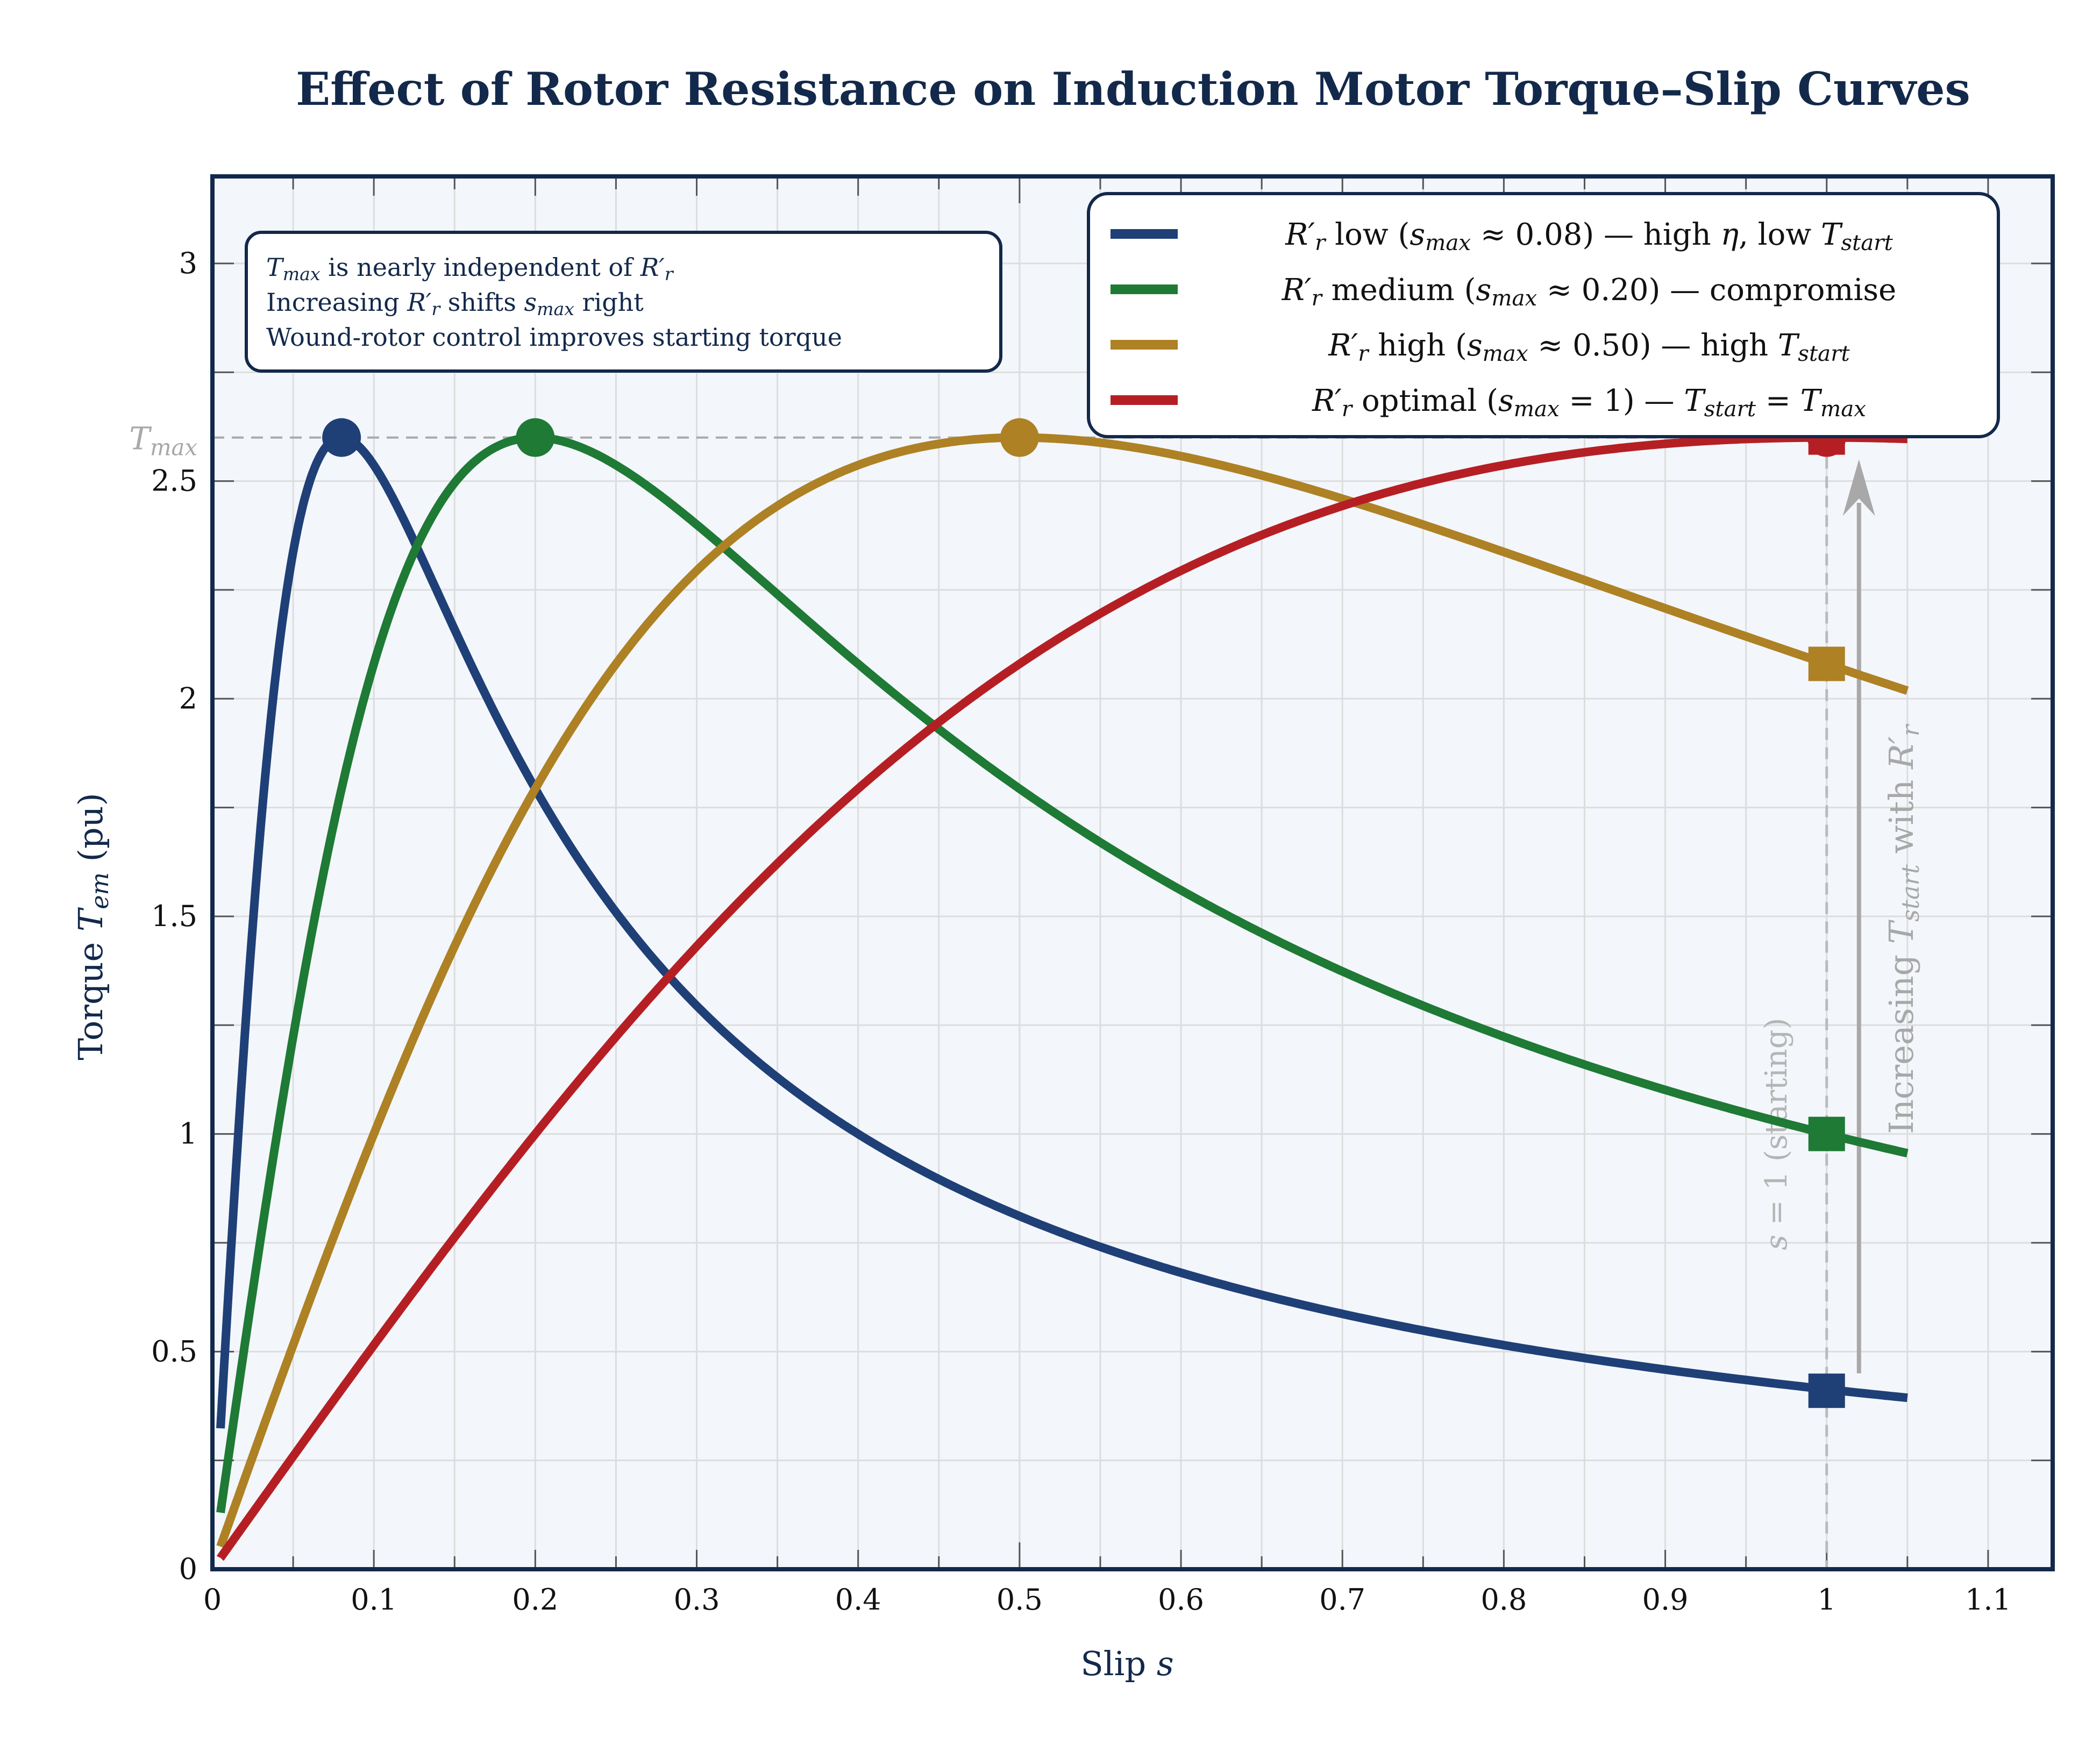 This screenshot has width=2100, height=1744. Describe the element at coordinates (374, 1600) in the screenshot. I see `x-tick-label: 0.1` at that location.